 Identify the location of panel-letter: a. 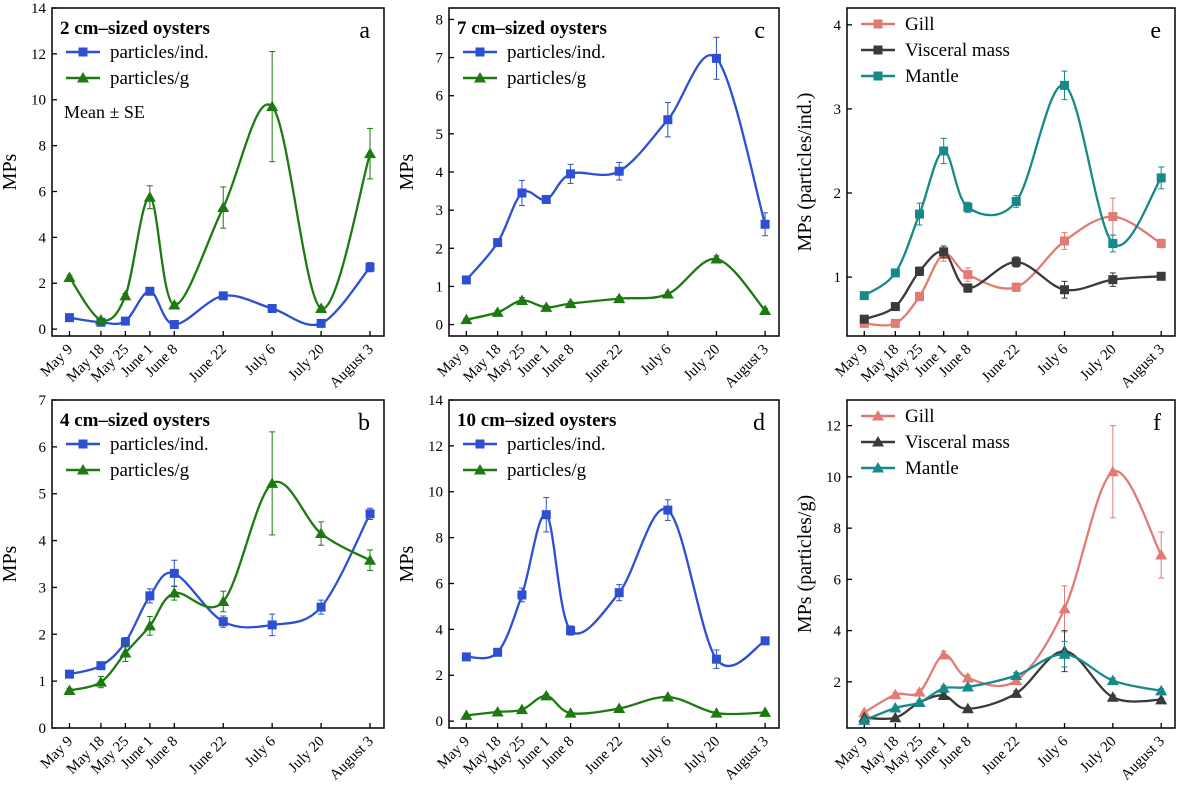
(364, 31).